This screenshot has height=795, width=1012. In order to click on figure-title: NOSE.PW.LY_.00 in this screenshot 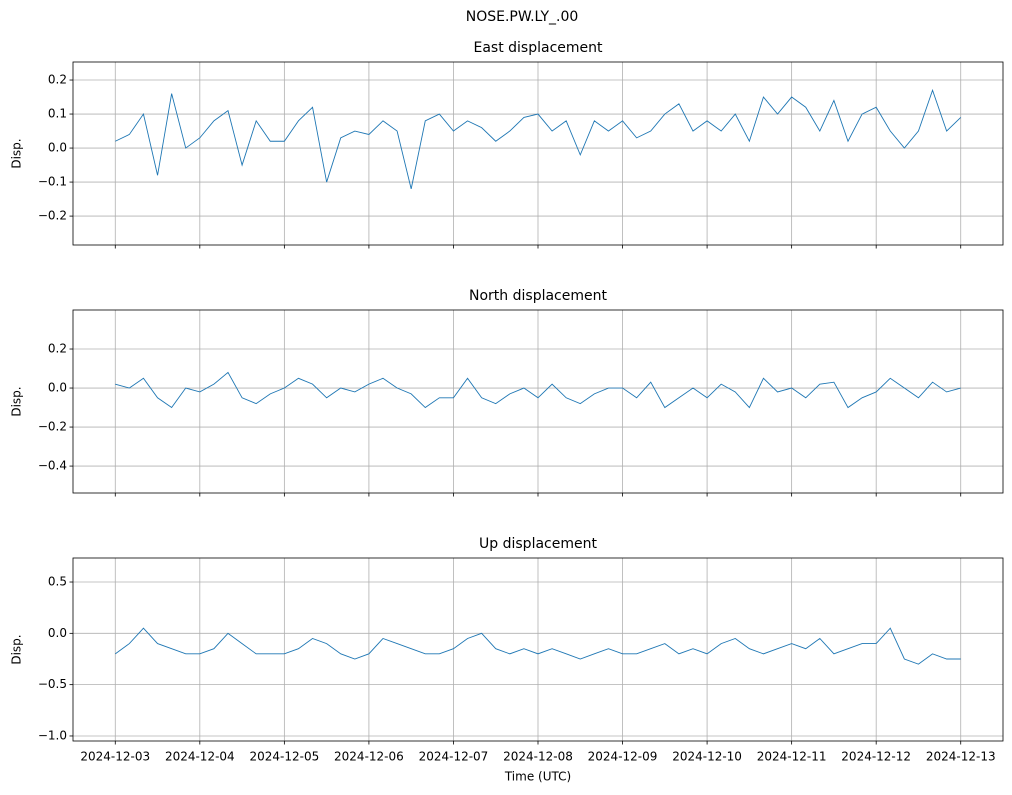, I will do `click(522, 17)`.